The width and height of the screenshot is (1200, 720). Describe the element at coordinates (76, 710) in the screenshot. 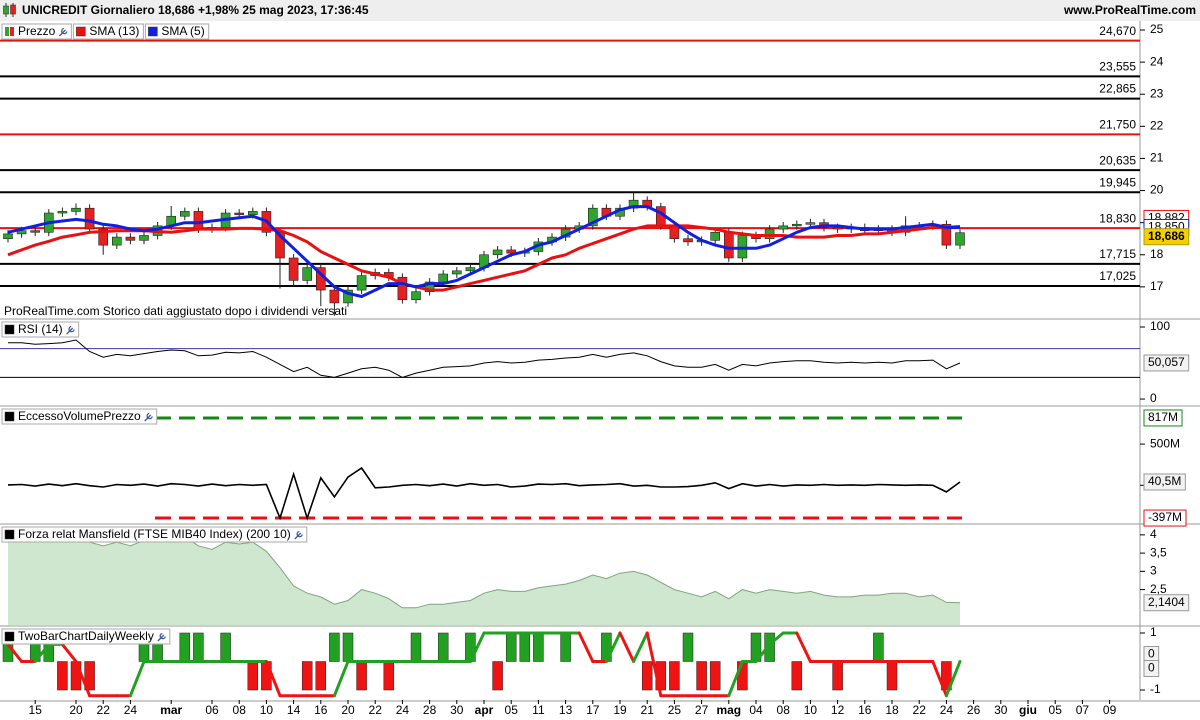

I see `x-tick-label: 20` at that location.